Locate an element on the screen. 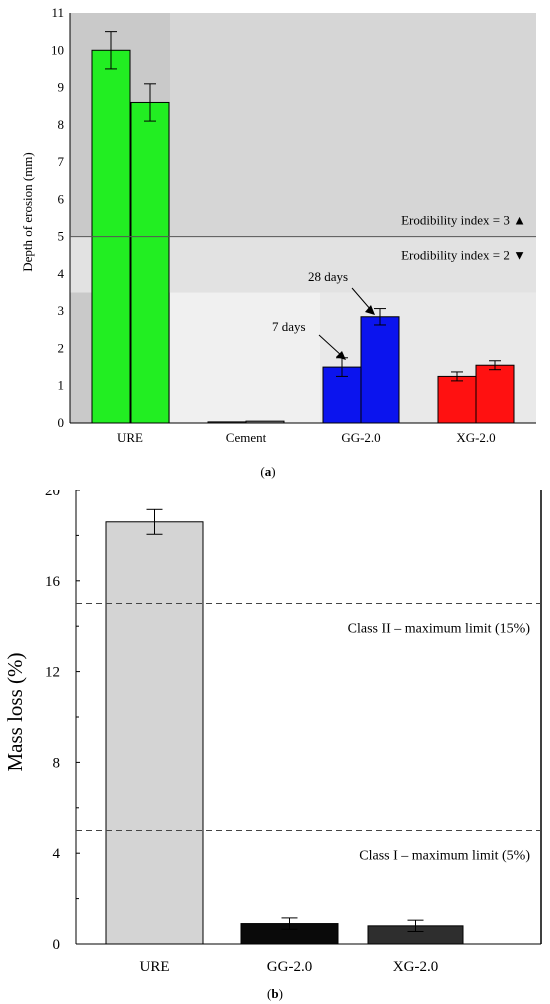 The width and height of the screenshot is (550, 1004). panel-letter-a: a is located at coordinates (268, 471).